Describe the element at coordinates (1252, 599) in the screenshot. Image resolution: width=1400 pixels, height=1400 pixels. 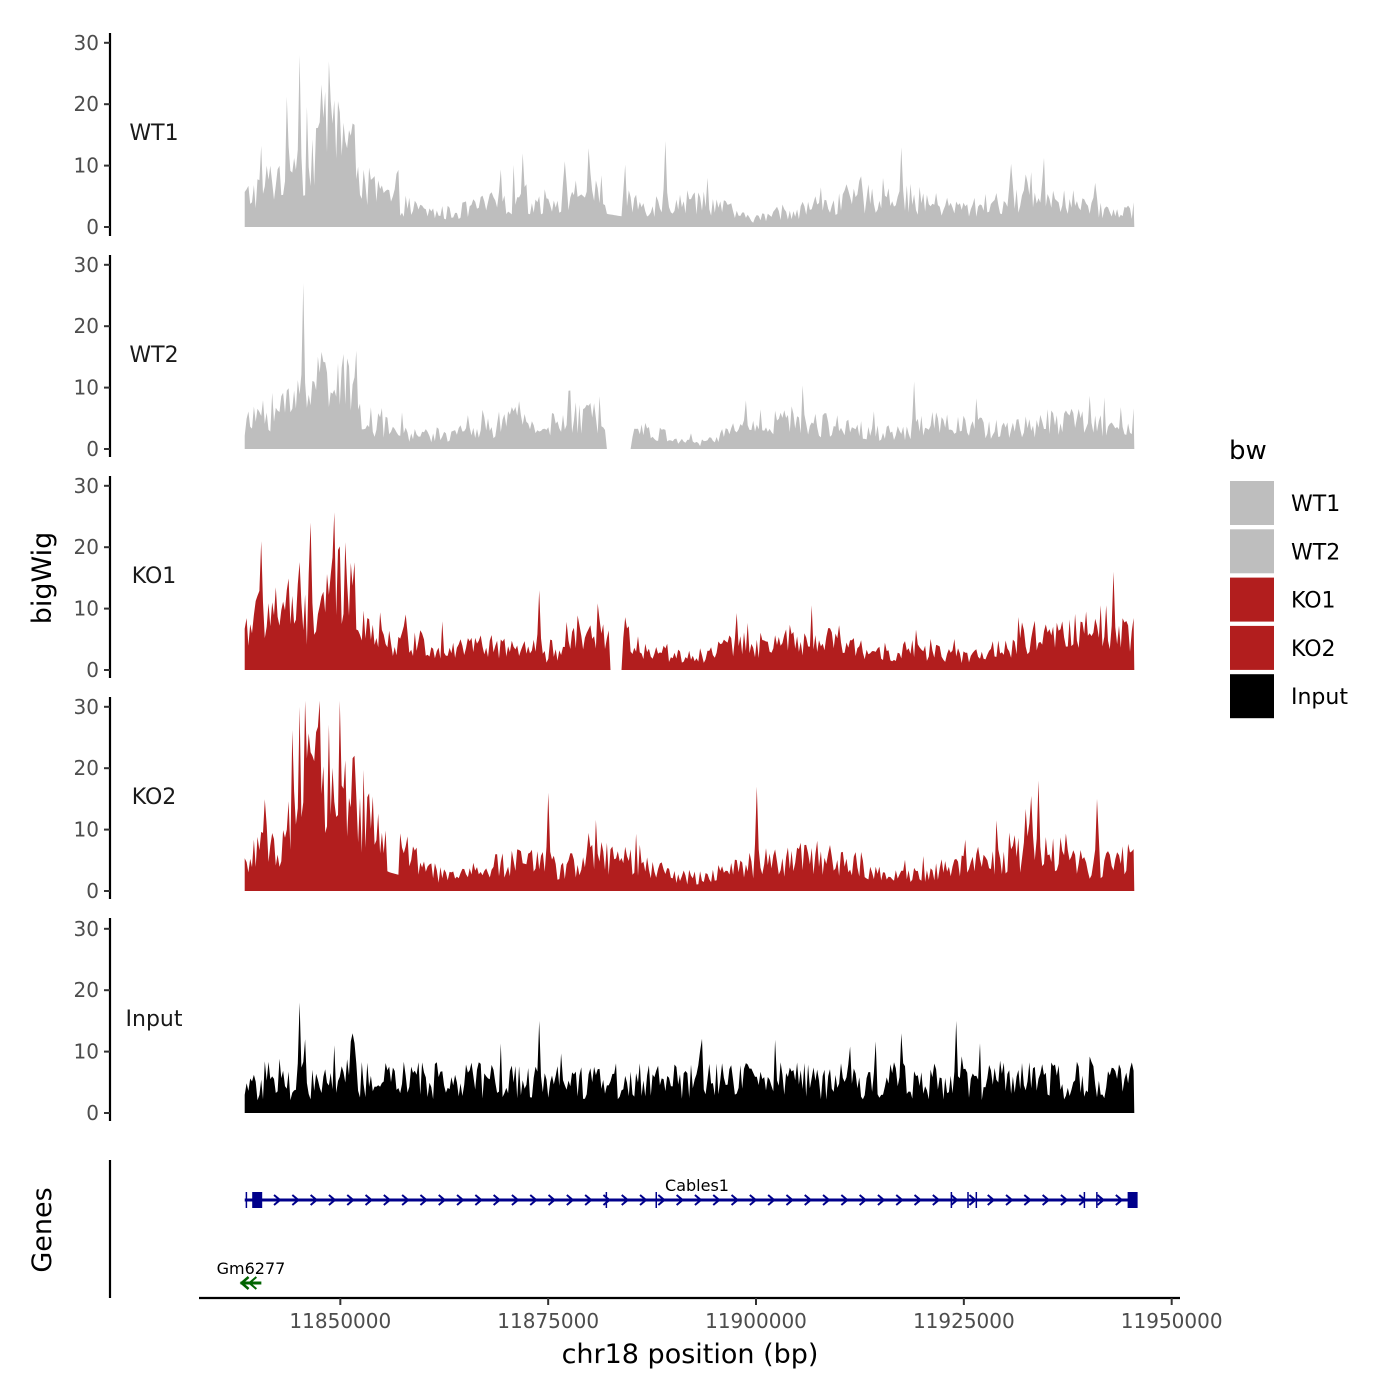
I see `legend-swatch-ko1` at that location.